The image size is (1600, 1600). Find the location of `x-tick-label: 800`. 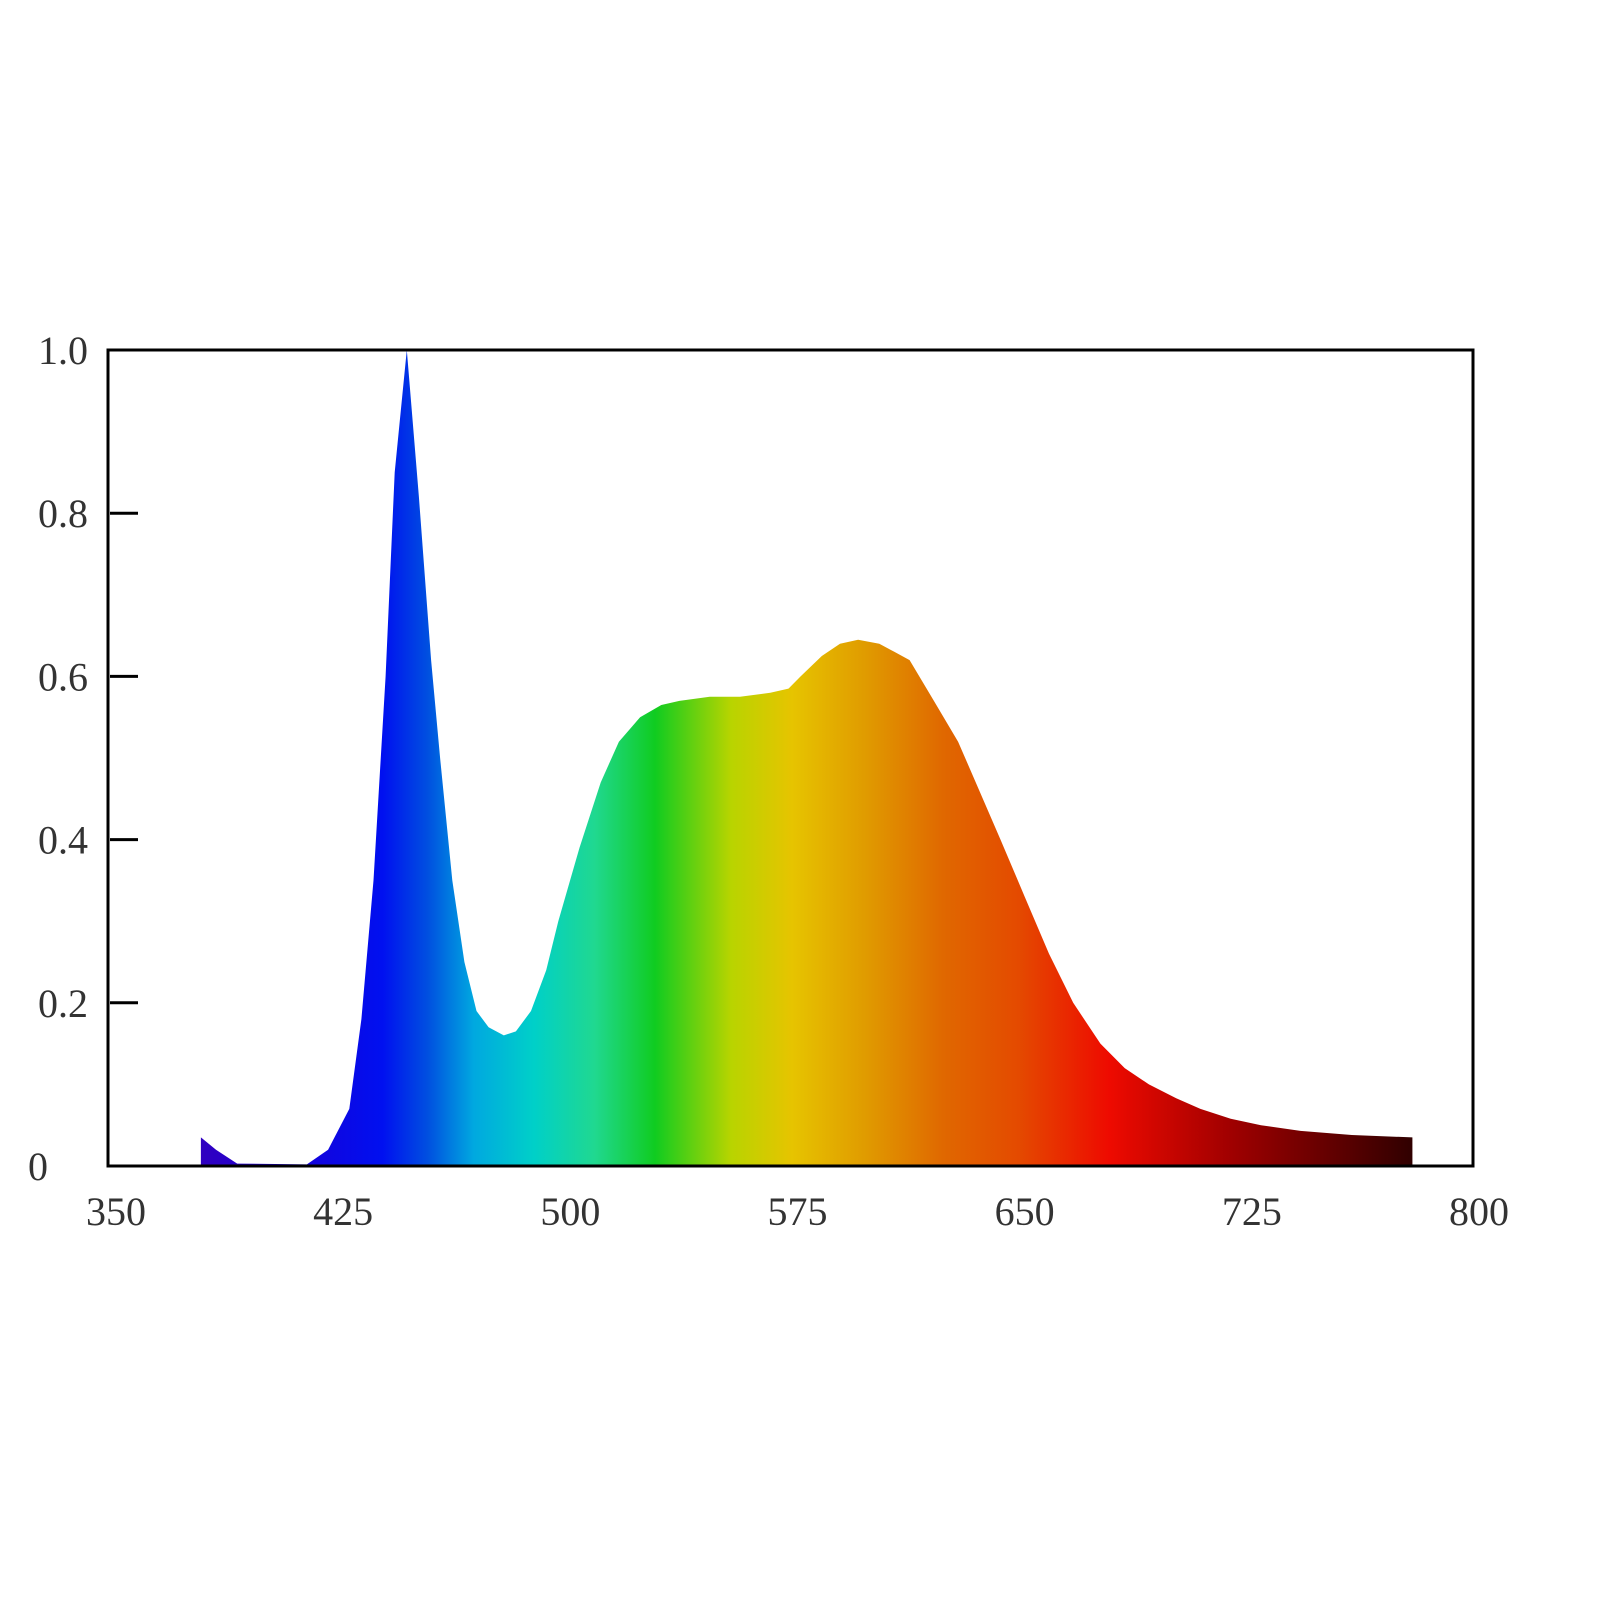

x-tick-label: 800 is located at coordinates (1479, 1211).